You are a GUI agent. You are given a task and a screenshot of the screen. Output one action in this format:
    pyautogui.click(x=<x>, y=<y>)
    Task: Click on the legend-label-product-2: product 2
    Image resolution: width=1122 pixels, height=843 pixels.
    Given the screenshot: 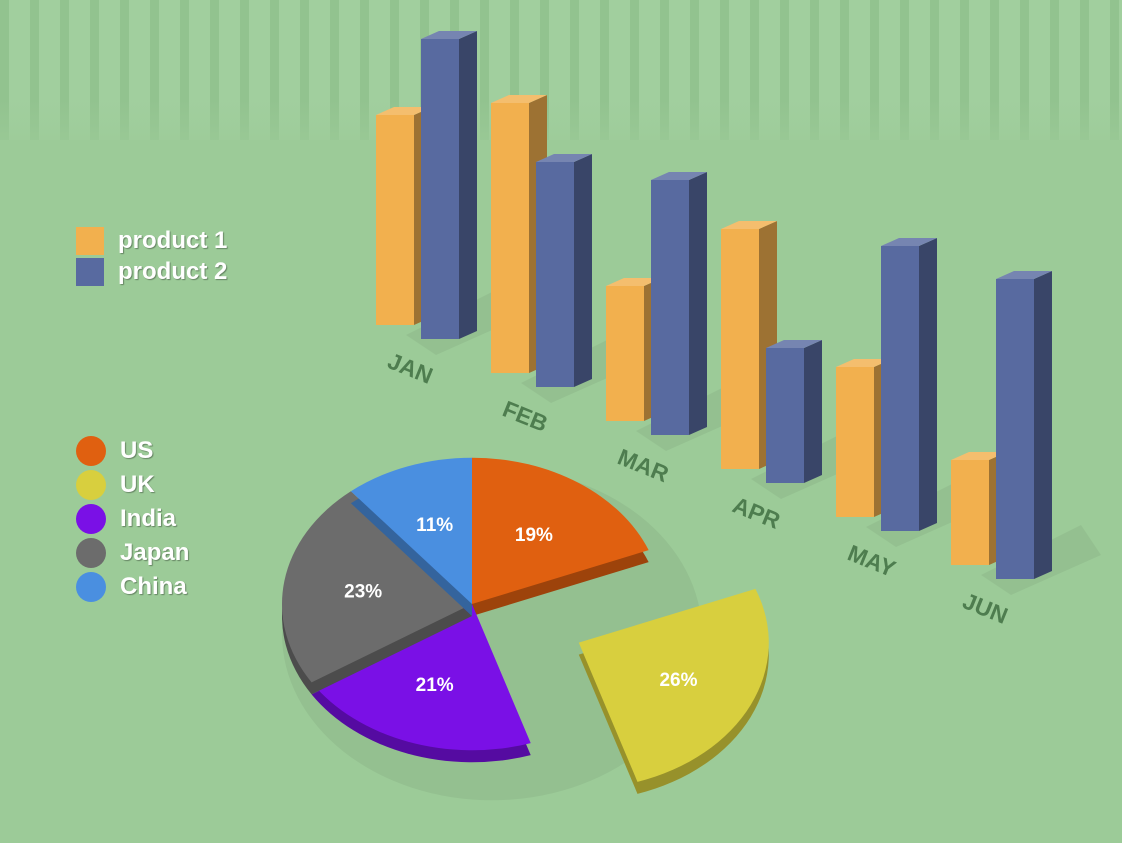 What is the action you would take?
    pyautogui.click(x=173, y=271)
    